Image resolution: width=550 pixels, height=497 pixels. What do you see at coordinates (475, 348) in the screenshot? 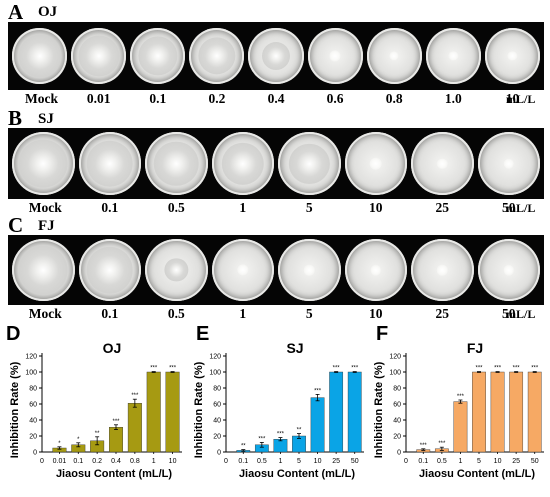
I see `chart-title: FJ` at bounding box center [475, 348].